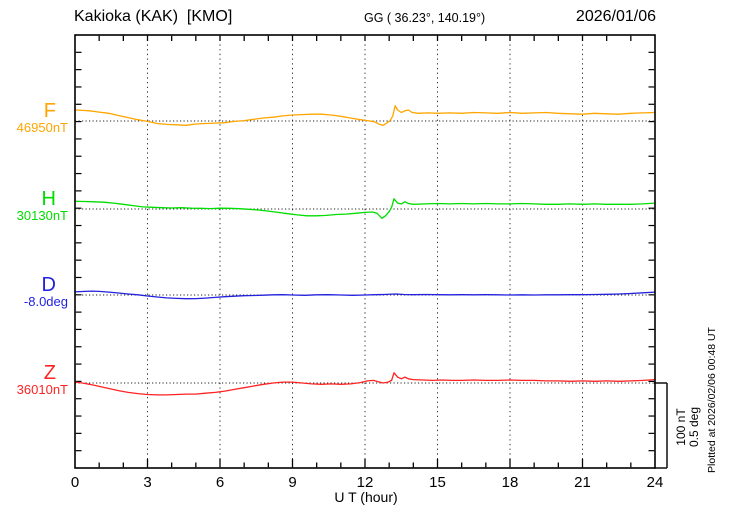  Describe the element at coordinates (437, 482) in the screenshot. I see `x-tick-label: 15` at that location.